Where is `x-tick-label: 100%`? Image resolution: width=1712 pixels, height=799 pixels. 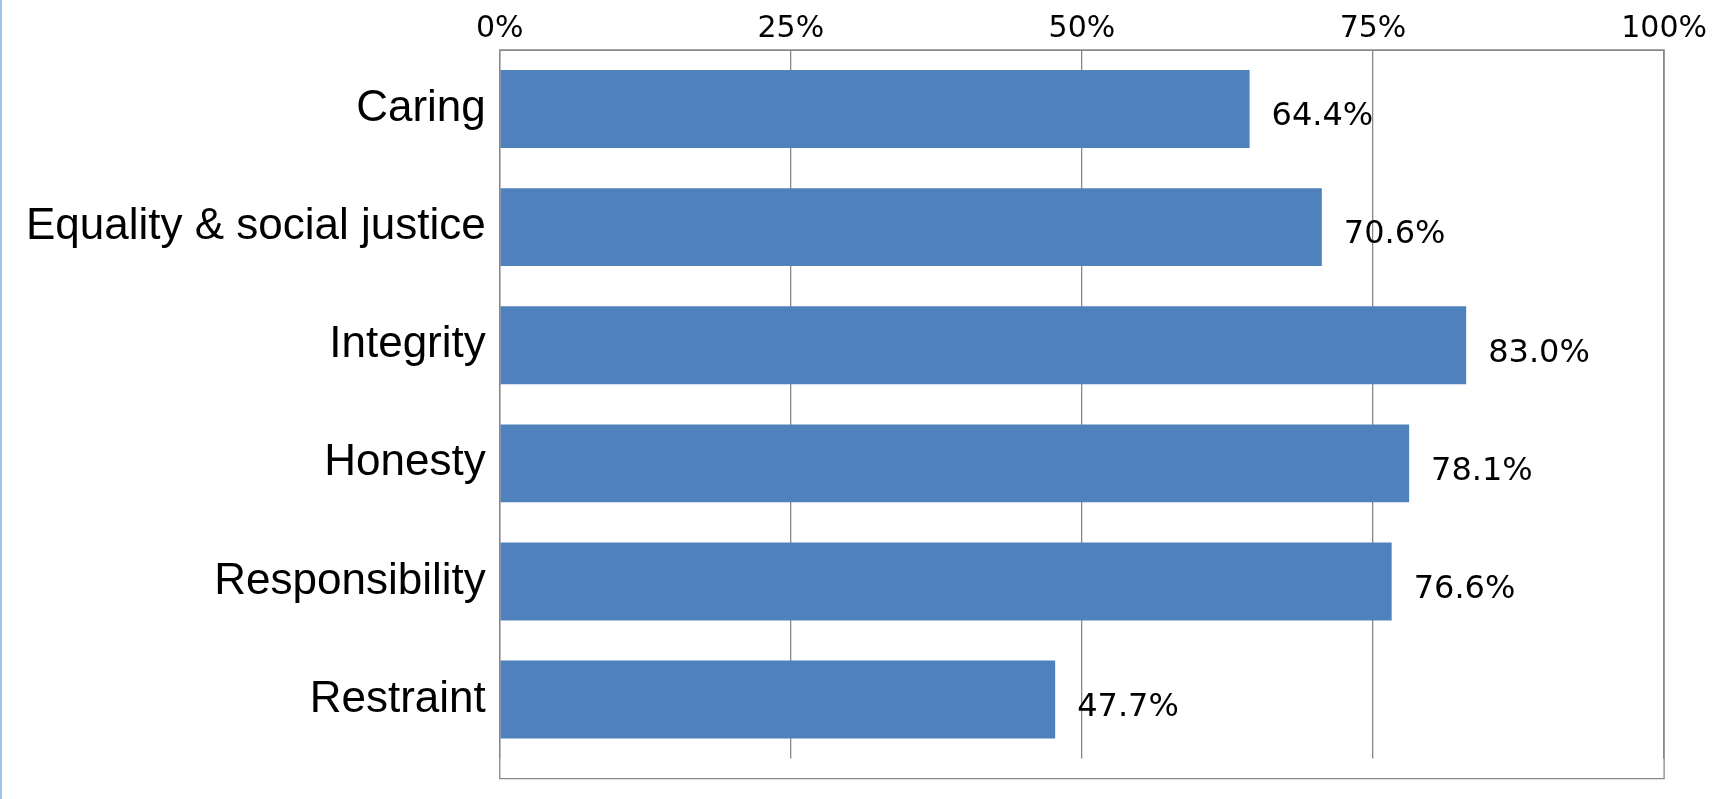
x-tick-label: 100% is located at coordinates (1664, 26).